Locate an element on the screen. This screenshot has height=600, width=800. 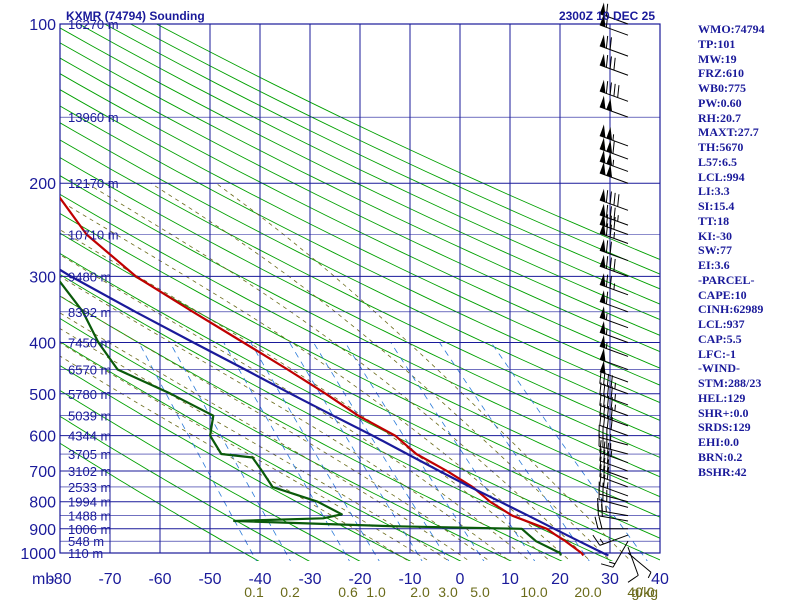
pressure-tick-label: 700 is located at coordinates (42, 472).